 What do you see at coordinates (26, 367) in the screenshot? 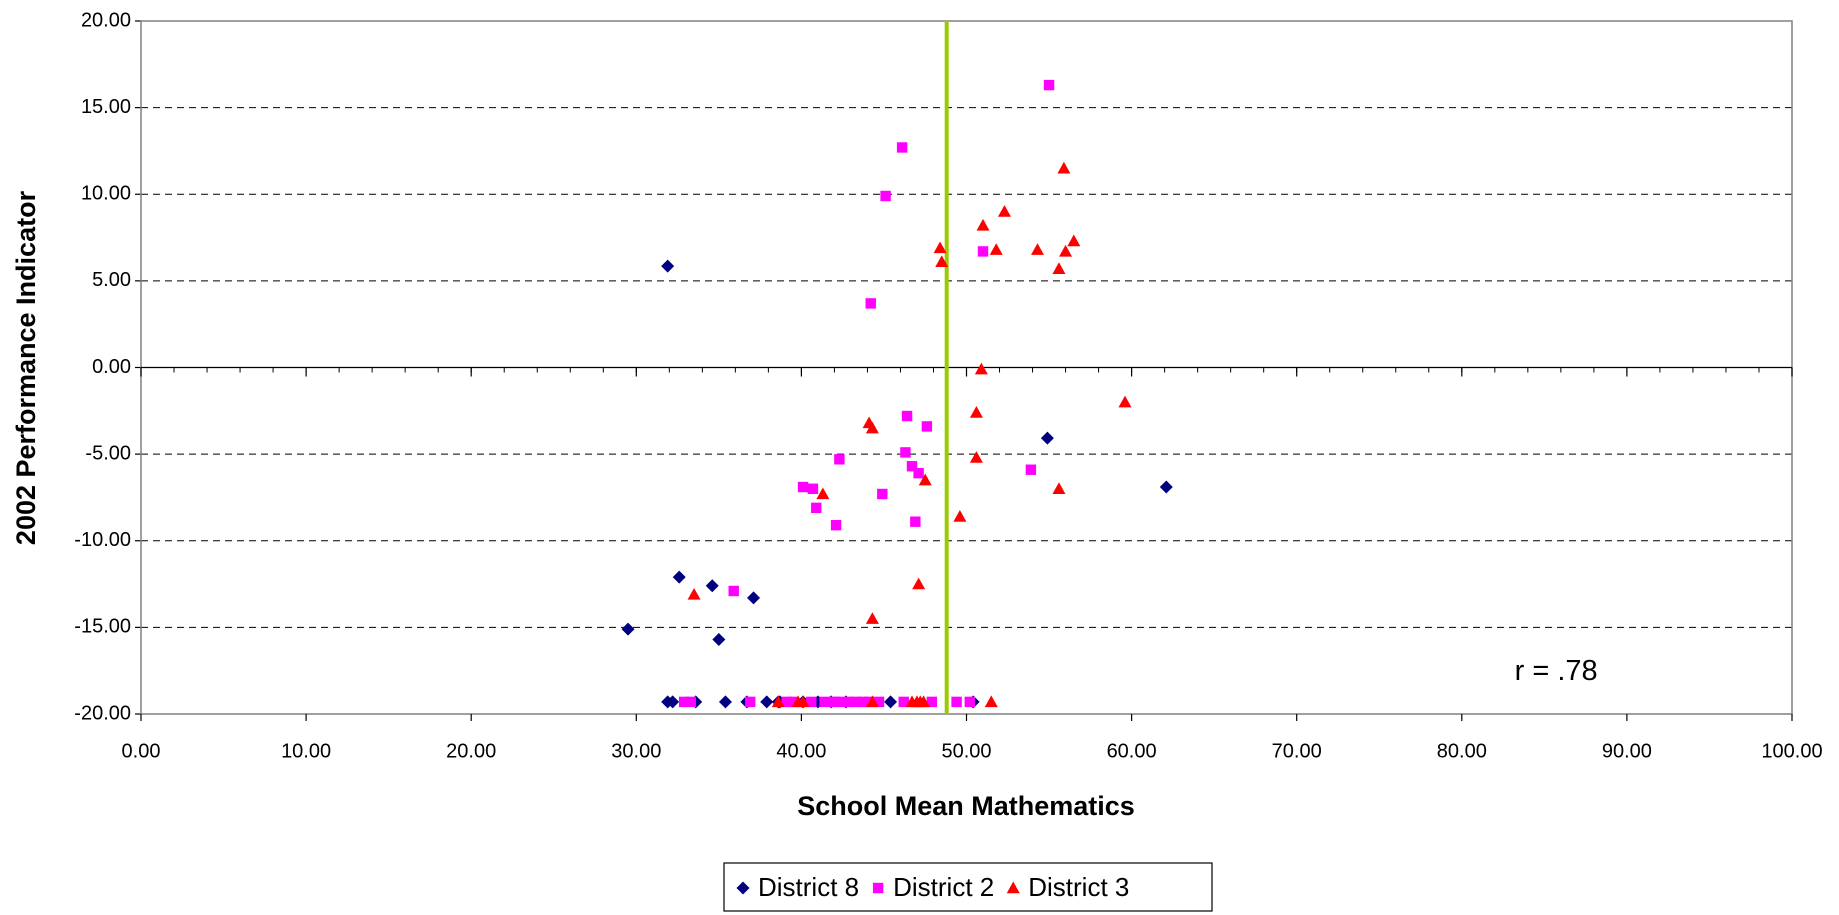
I see `y-axis-title: 2002 Performance Indicator` at bounding box center [26, 367].